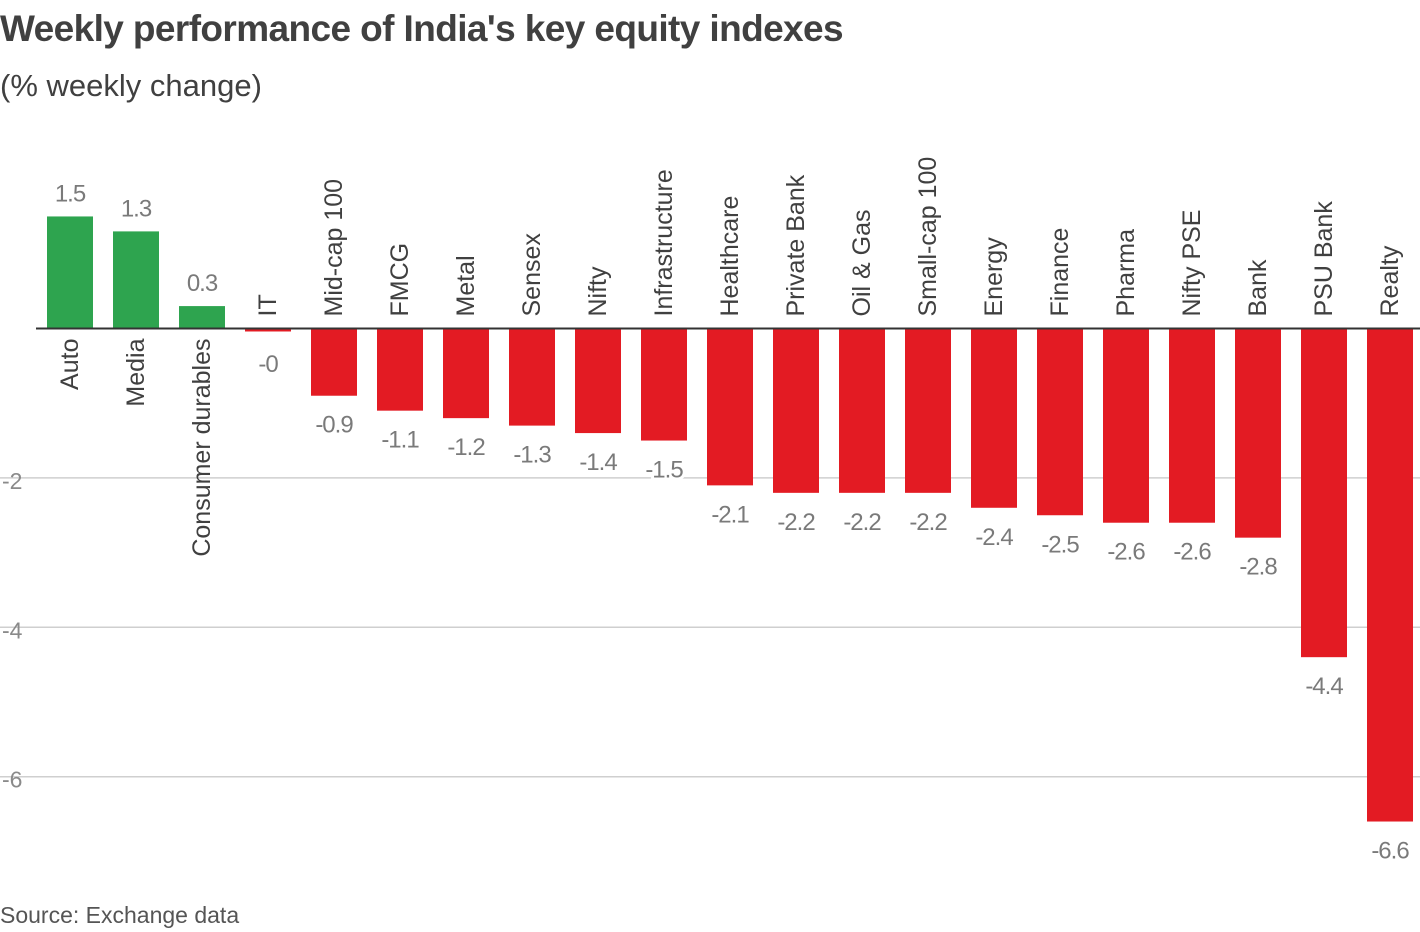 The width and height of the screenshot is (1420, 932). What do you see at coordinates (598, 291) in the screenshot?
I see `category-label: Nifty` at bounding box center [598, 291].